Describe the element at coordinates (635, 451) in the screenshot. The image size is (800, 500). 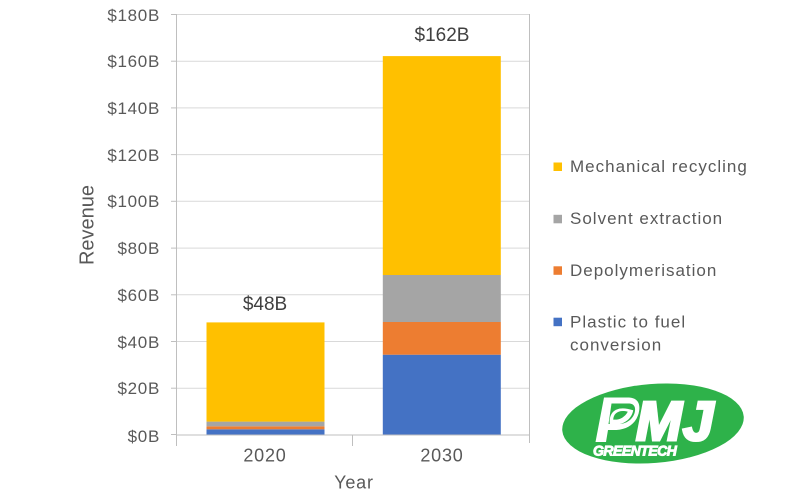
I see `svg-text: GREENTECH` at that location.